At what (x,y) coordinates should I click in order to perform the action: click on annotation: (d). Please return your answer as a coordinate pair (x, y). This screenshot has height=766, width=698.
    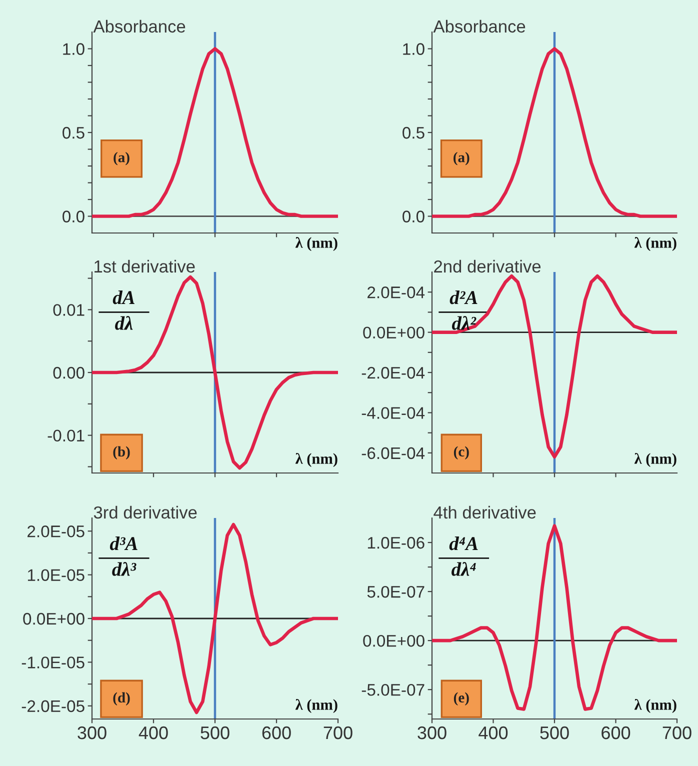
    Looking at the image, I should click on (121, 699).